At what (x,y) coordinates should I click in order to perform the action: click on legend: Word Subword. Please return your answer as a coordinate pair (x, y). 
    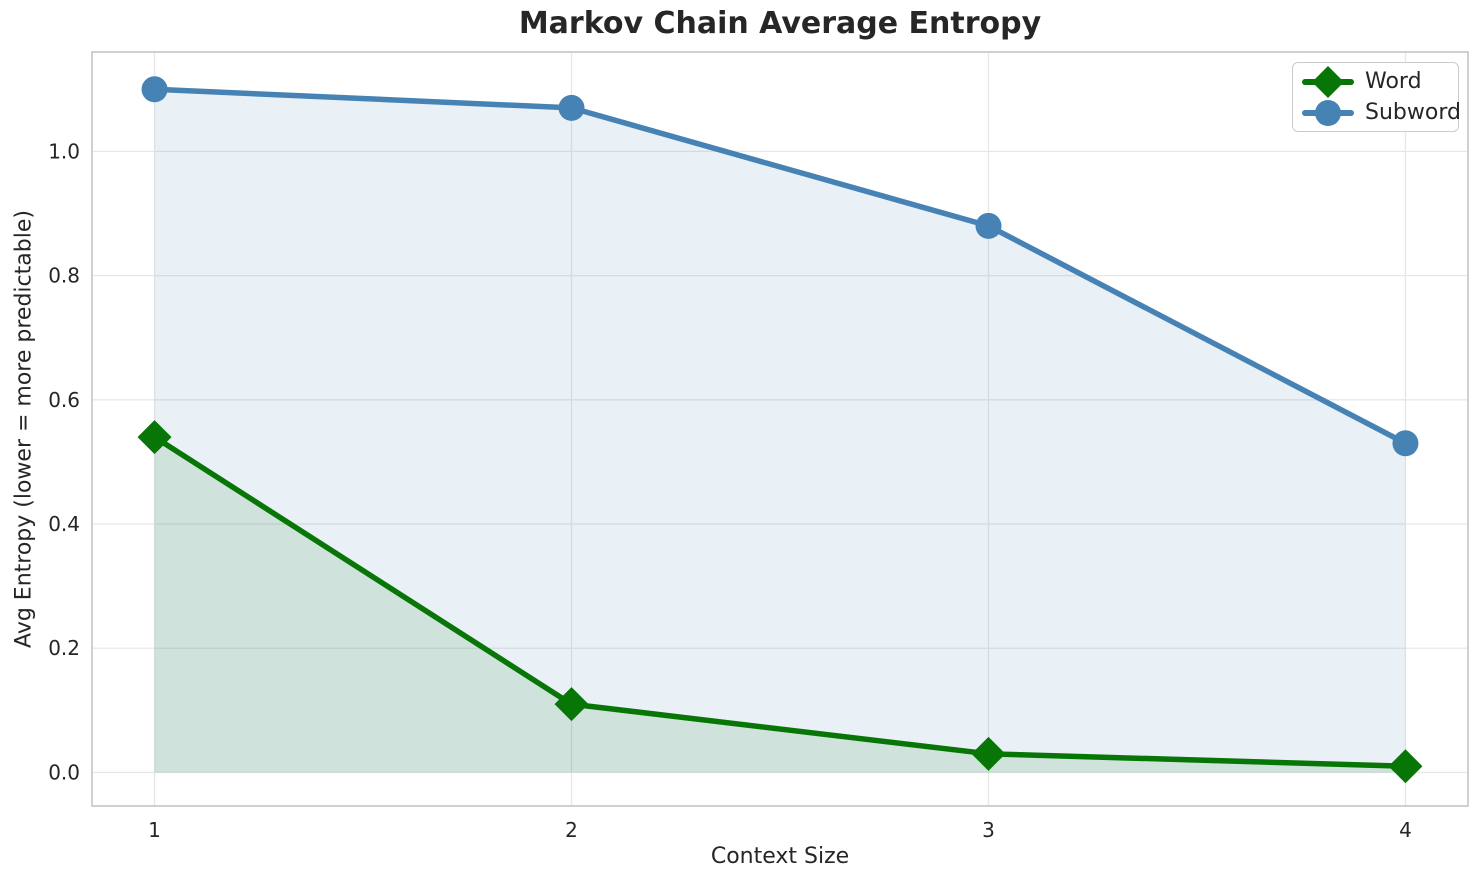
    Looking at the image, I should click on (1376, 97).